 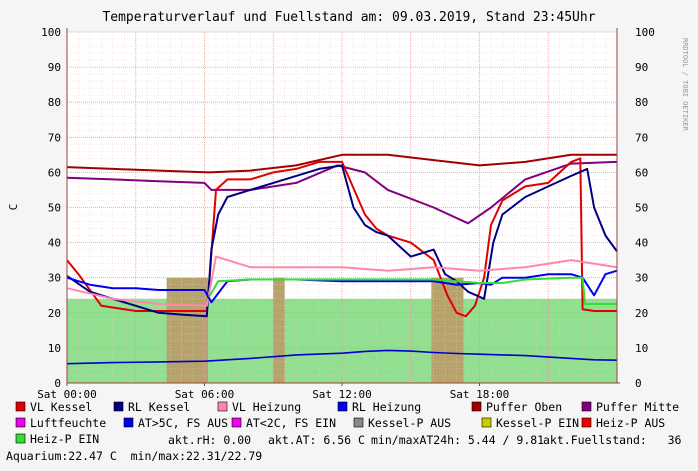 I want to click on series-puffer-mitte, so click(x=342, y=192).